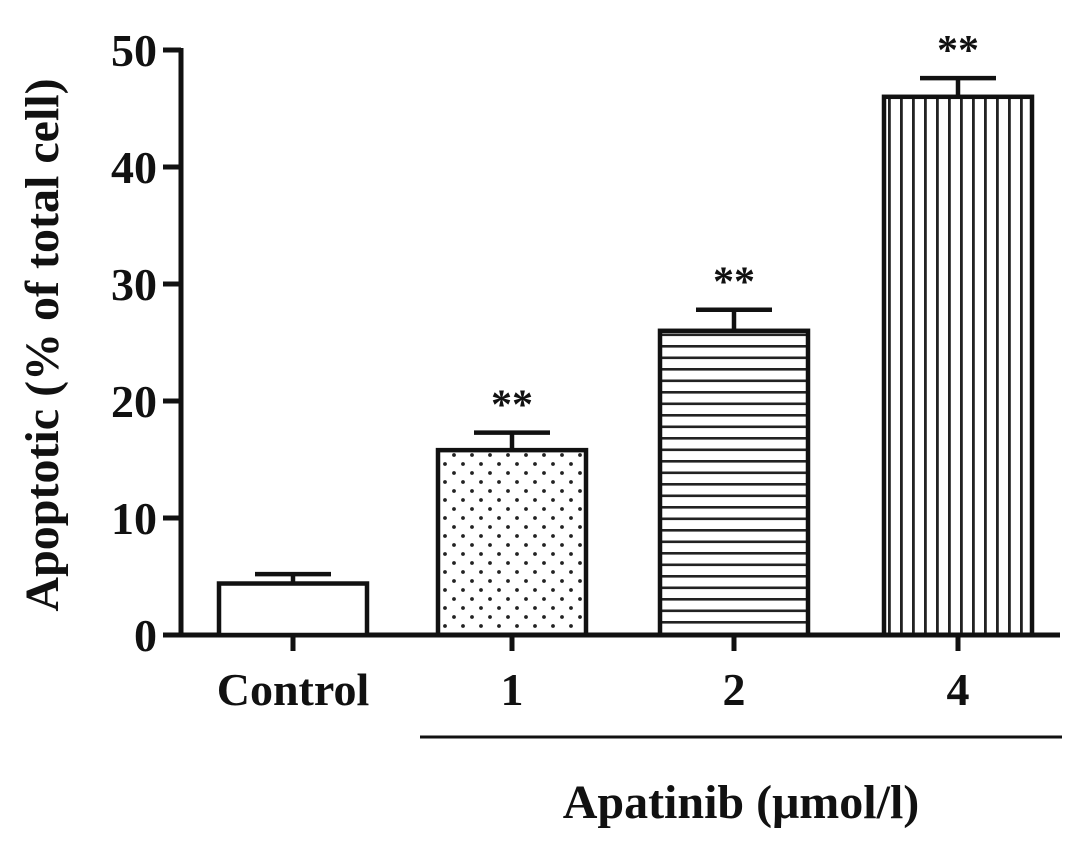 Image resolution: width=1087 pixels, height=849 pixels. What do you see at coordinates (42, 344) in the screenshot?
I see `y-axis-title: Apoptotic (% of total cell)` at bounding box center [42, 344].